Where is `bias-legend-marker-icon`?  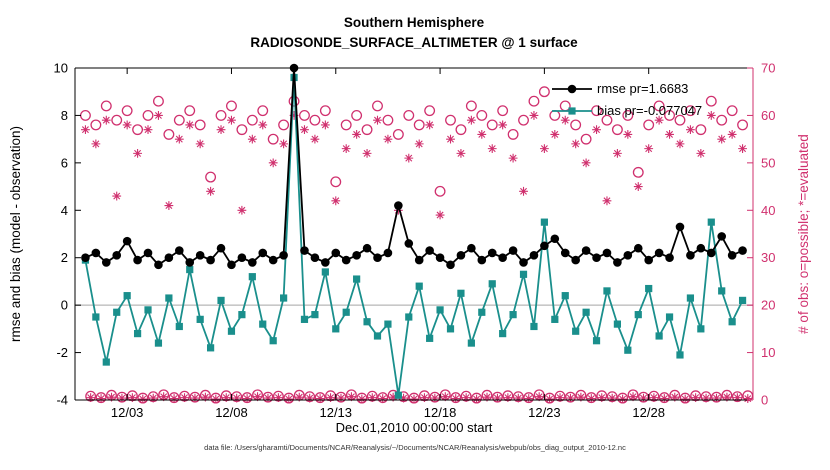
bias-legend-marker-icon is located at coordinates (572, 111).